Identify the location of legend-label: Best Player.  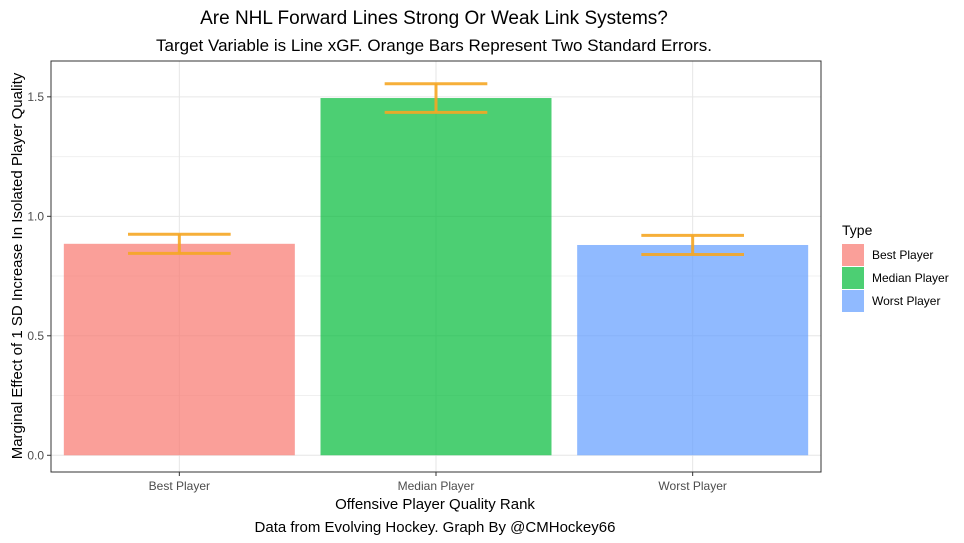
(902, 255).